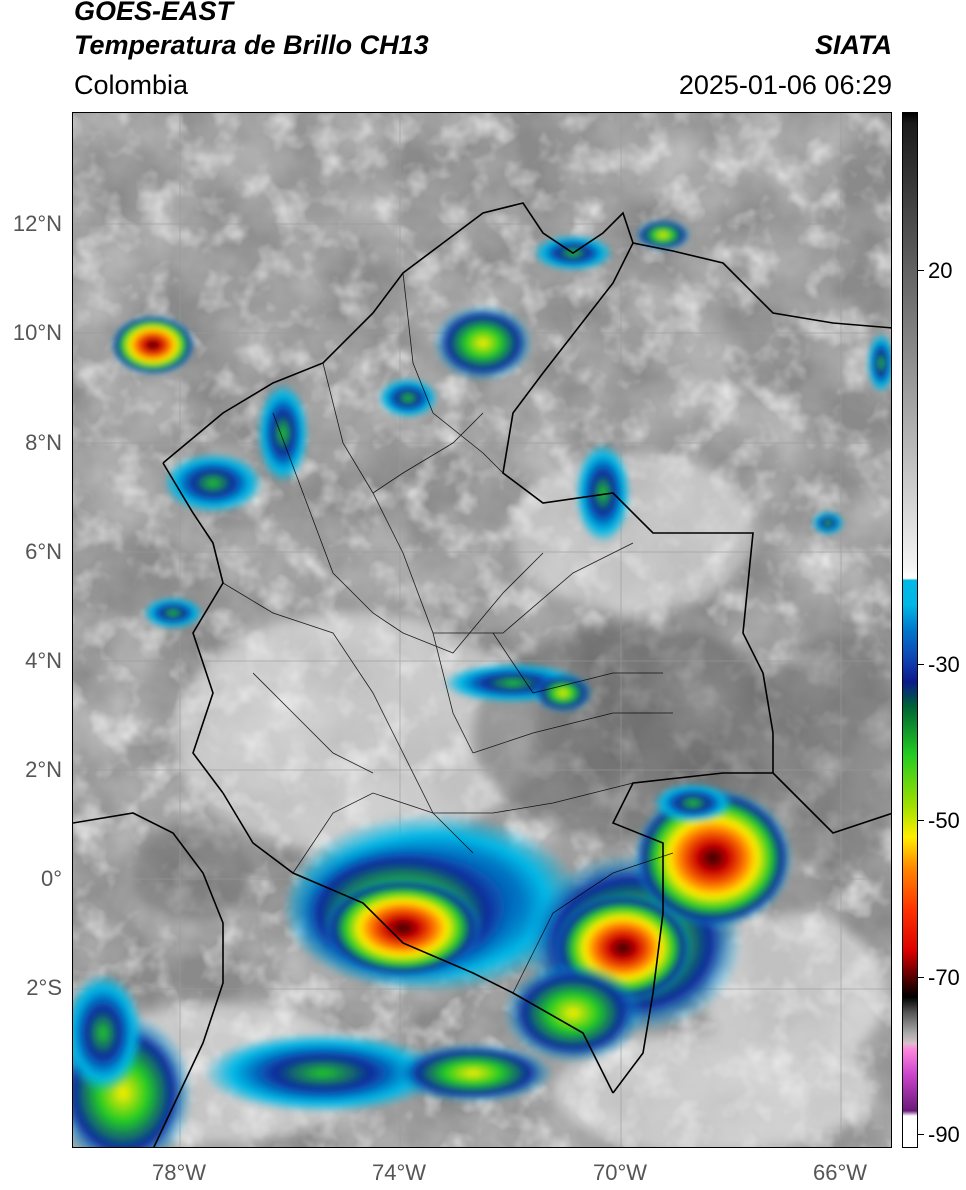 The width and height of the screenshot is (966, 1190). Describe the element at coordinates (43, 551) in the screenshot. I see `lat-label-6n: 6°N` at that location.